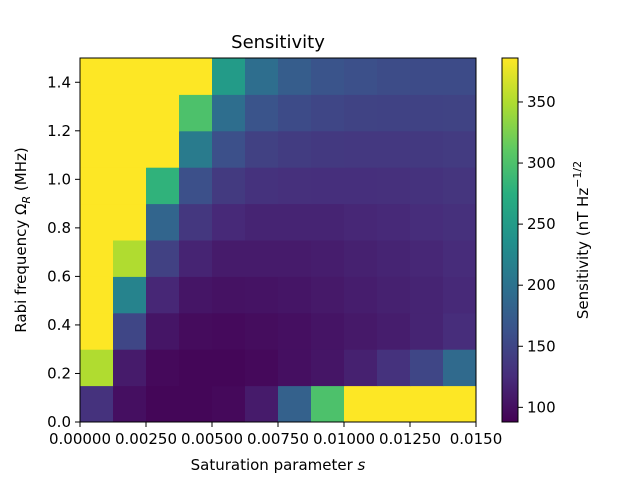  I want to click on x-tick-label: 0.00500, so click(212, 439).